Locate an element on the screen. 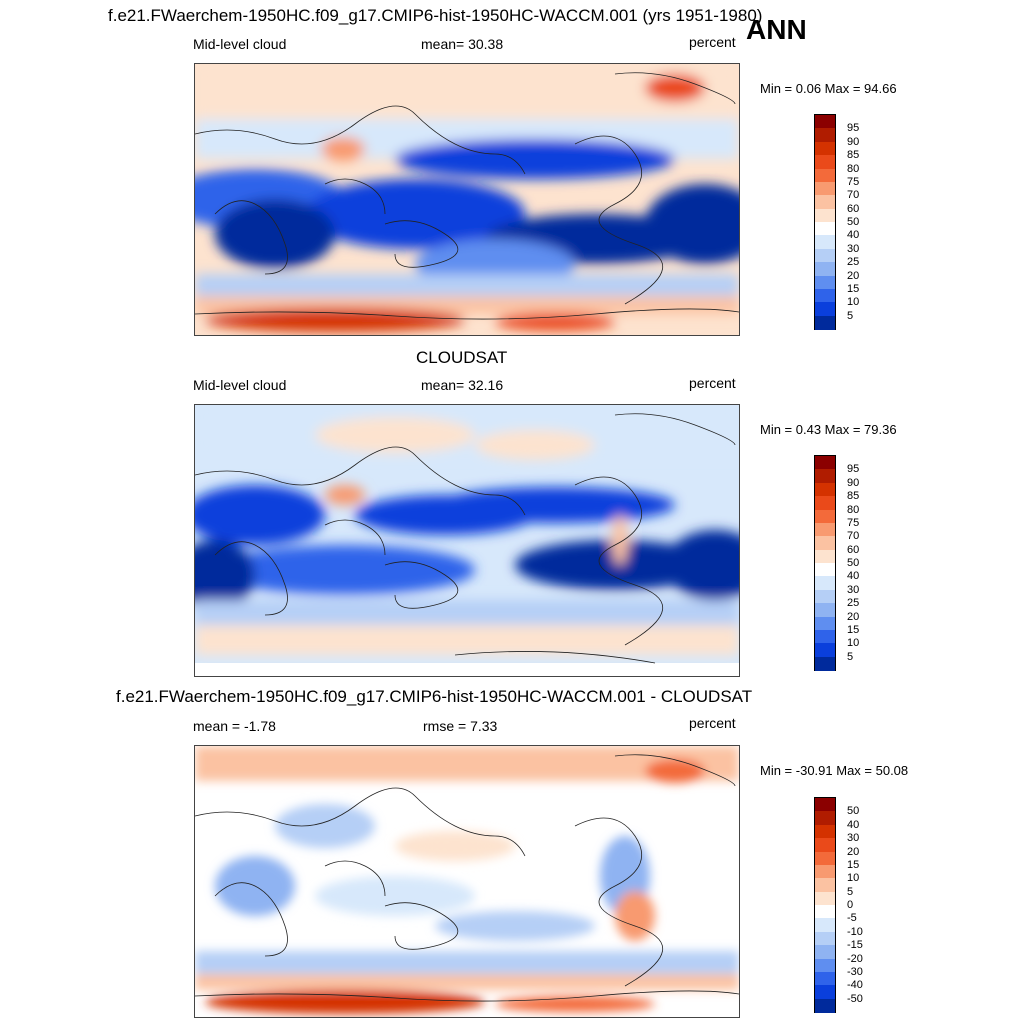  colorbar-label: 90 is located at coordinates (853, 141).